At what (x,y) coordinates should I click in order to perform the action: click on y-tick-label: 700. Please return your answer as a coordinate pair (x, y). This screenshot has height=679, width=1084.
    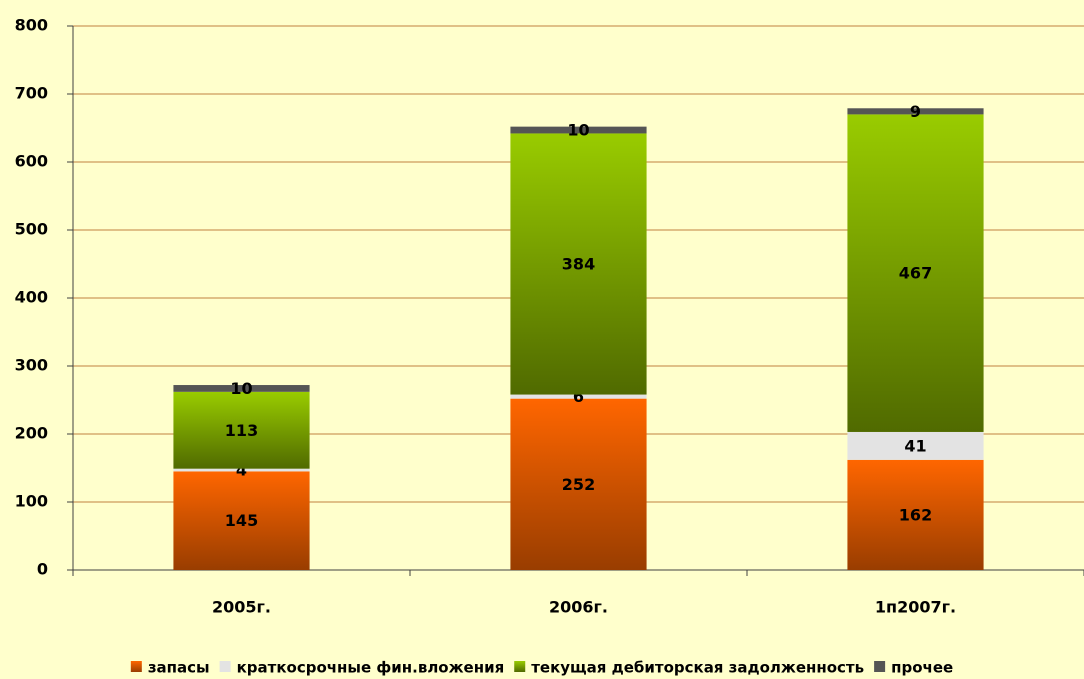
    Looking at the image, I should click on (31, 93).